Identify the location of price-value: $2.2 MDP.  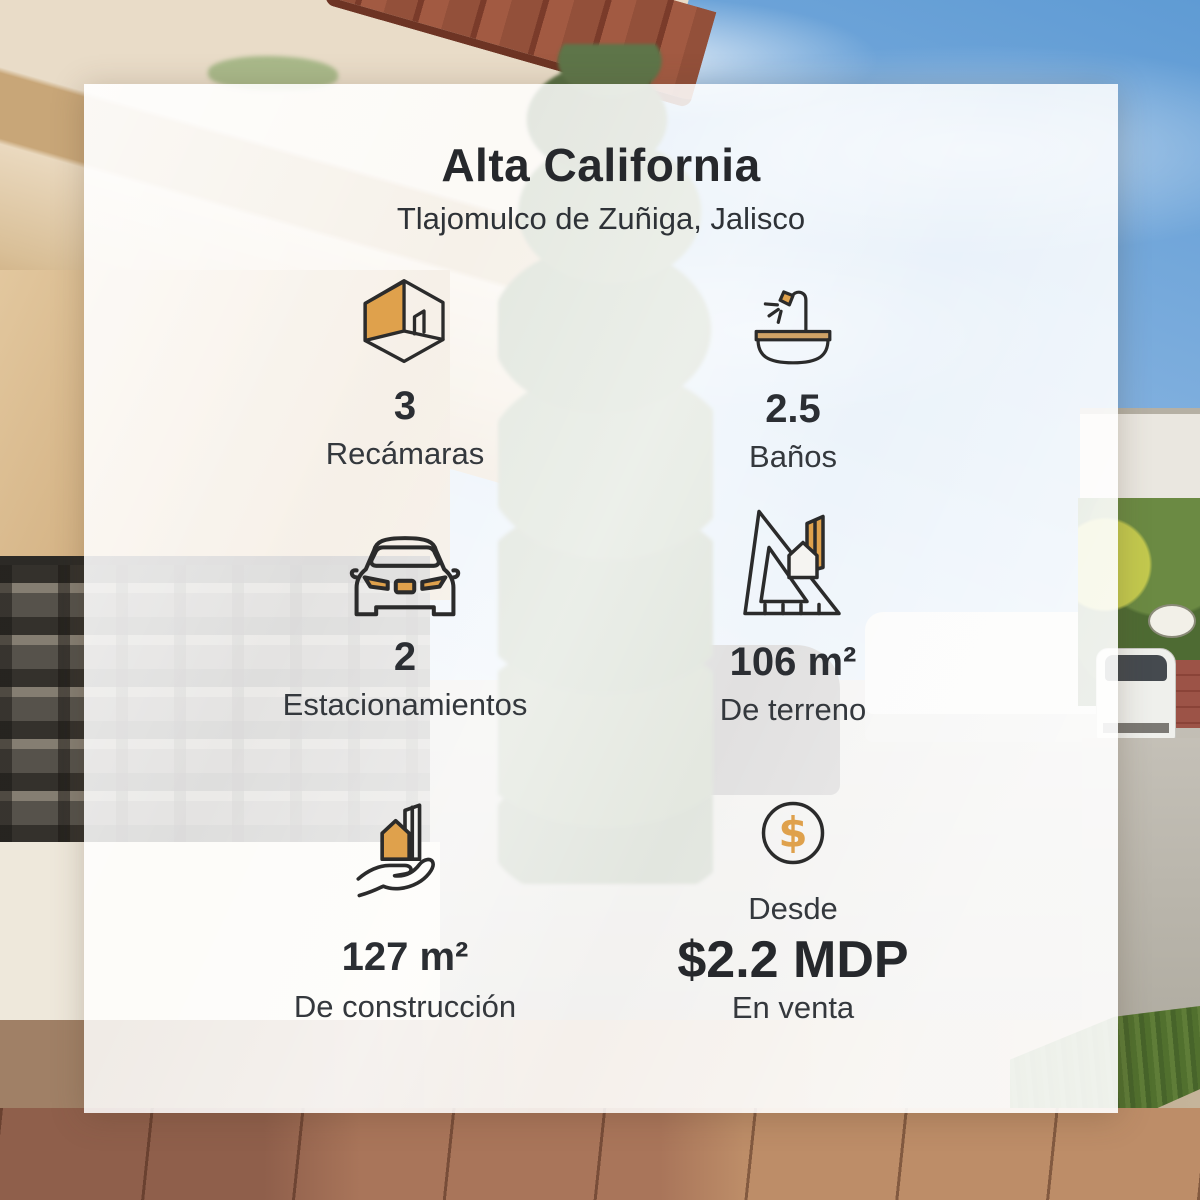
(793, 960).